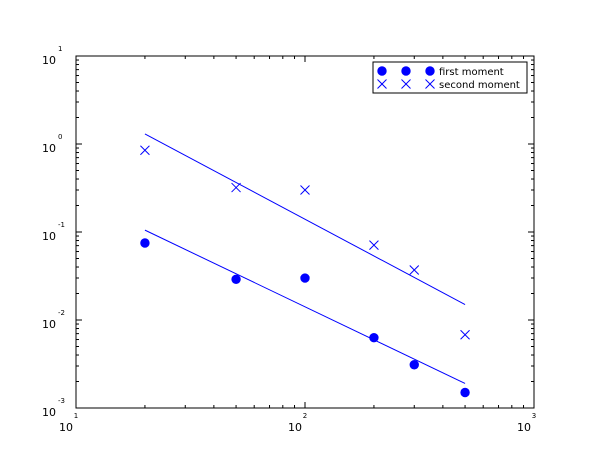  Describe the element at coordinates (534, 416) in the screenshot. I see `x-tick-exponent: 3` at that location.